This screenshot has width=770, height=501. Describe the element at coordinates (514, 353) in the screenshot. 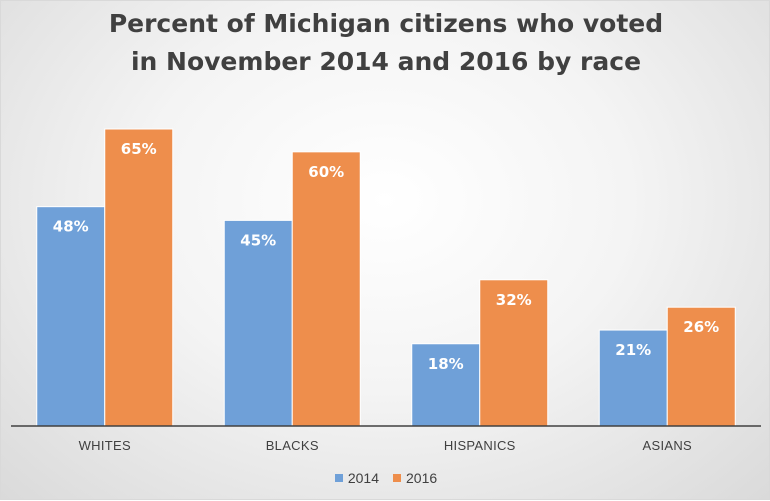

I see `bar-hispanics-2016` at that location.